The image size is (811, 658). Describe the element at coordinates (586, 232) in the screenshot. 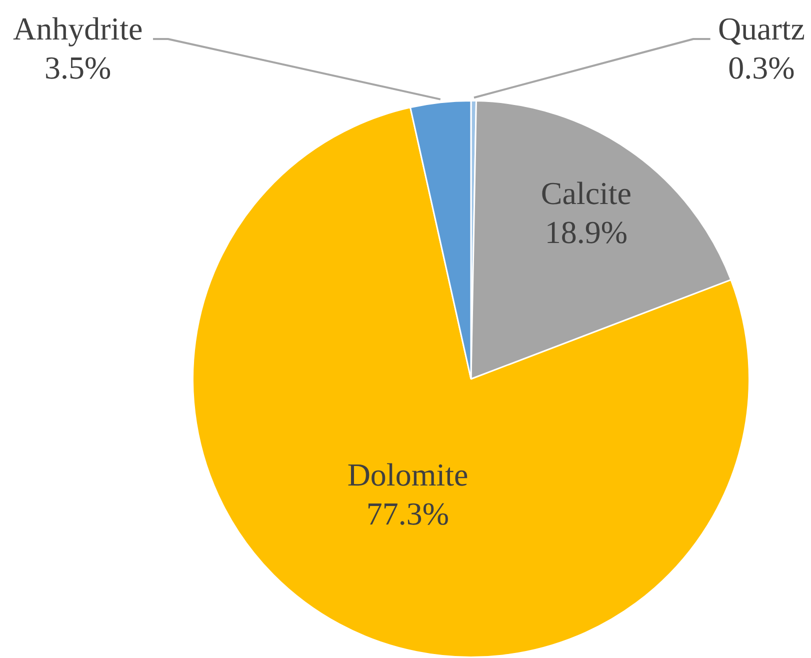

I see `data-label: 18.9%` at that location.